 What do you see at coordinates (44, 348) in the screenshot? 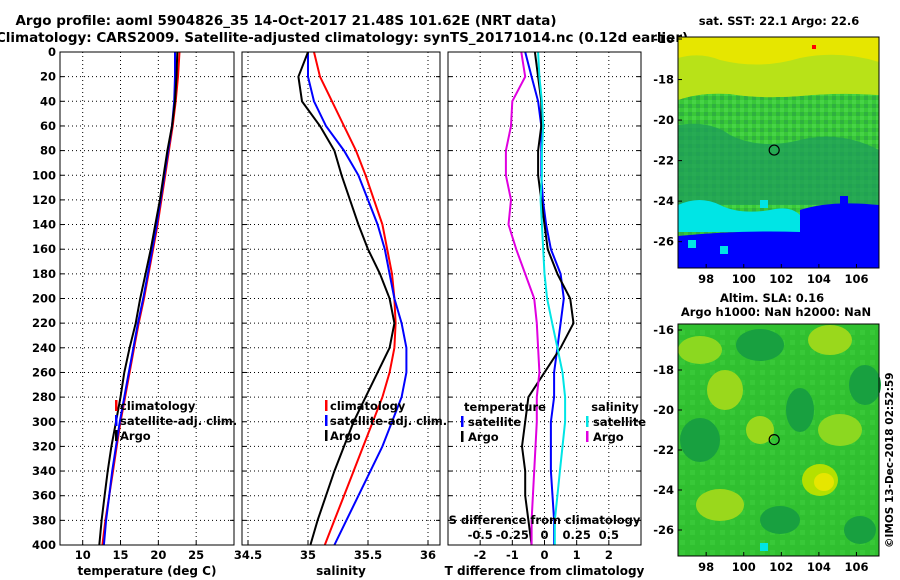
I see `y-tick-label: 240` at bounding box center [44, 348].